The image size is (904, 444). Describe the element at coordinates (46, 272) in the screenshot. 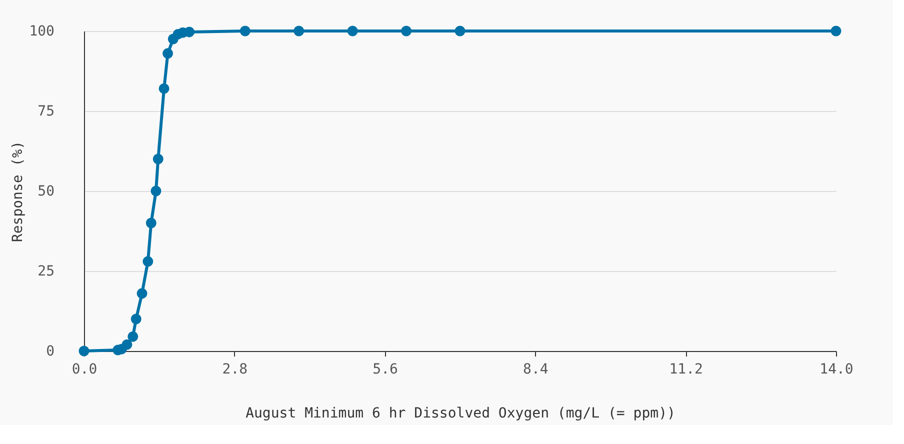

I see `y-tick-label: 25` at that location.